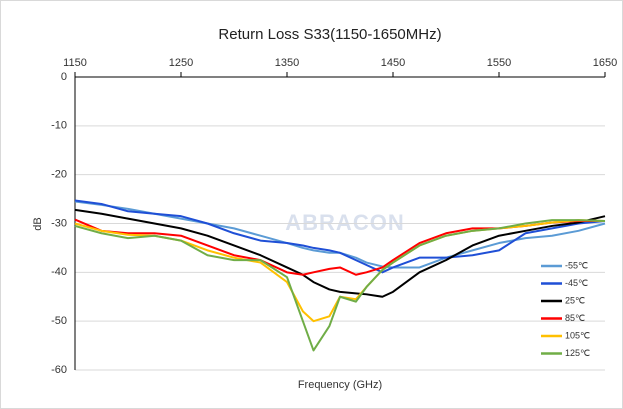 The height and width of the screenshot is (409, 623). I want to click on y-tick-label: -30, so click(59, 223).